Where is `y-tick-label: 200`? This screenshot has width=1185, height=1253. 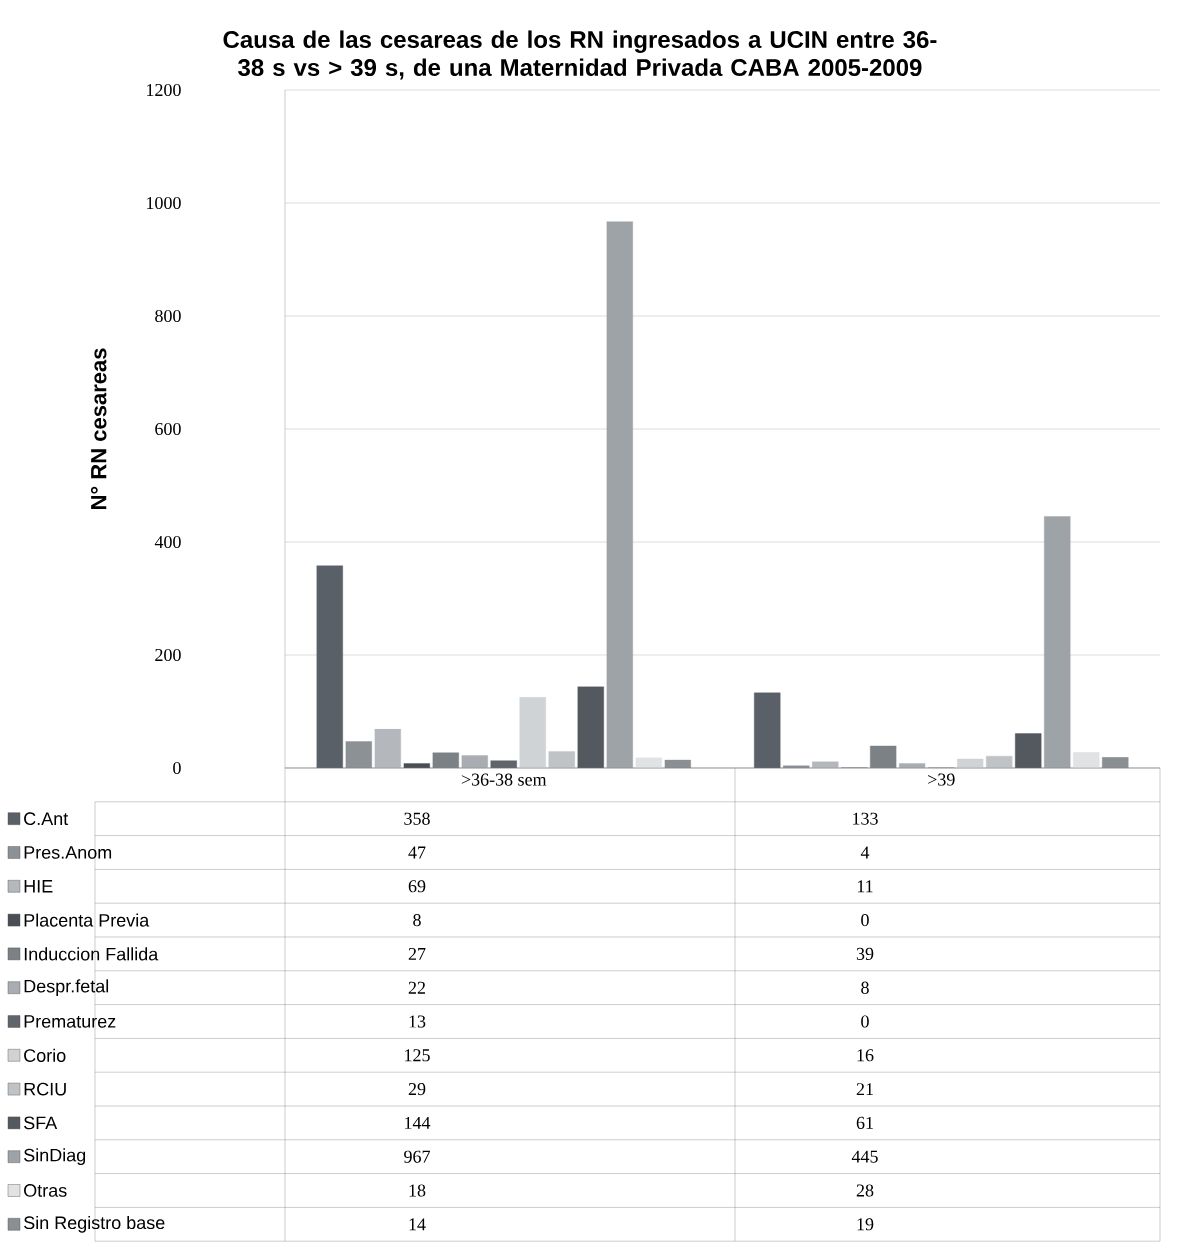 y-tick-label: 200 is located at coordinates (168, 655).